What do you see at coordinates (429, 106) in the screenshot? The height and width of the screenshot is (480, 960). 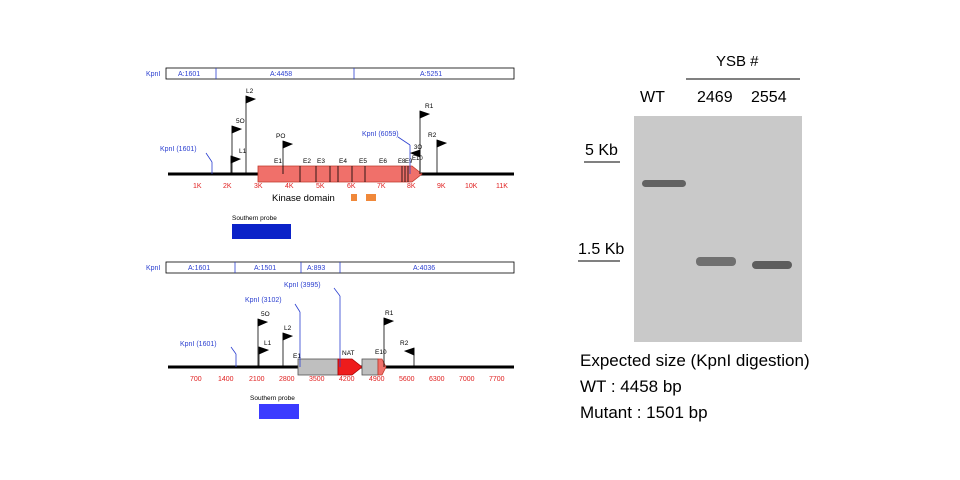 I see `wt-primer-r1: R1` at bounding box center [429, 106].